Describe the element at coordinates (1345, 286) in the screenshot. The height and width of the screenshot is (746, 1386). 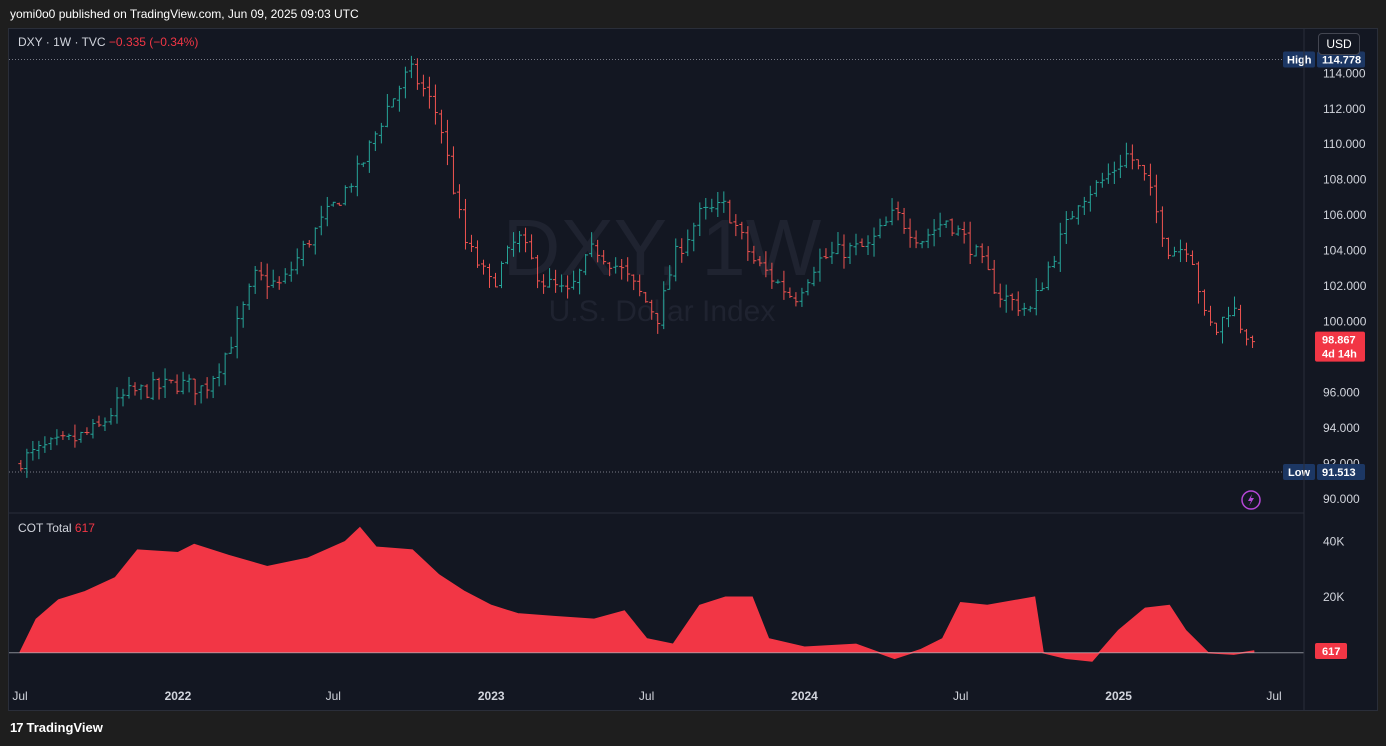
I see `price-tick-label: 102.000` at that location.